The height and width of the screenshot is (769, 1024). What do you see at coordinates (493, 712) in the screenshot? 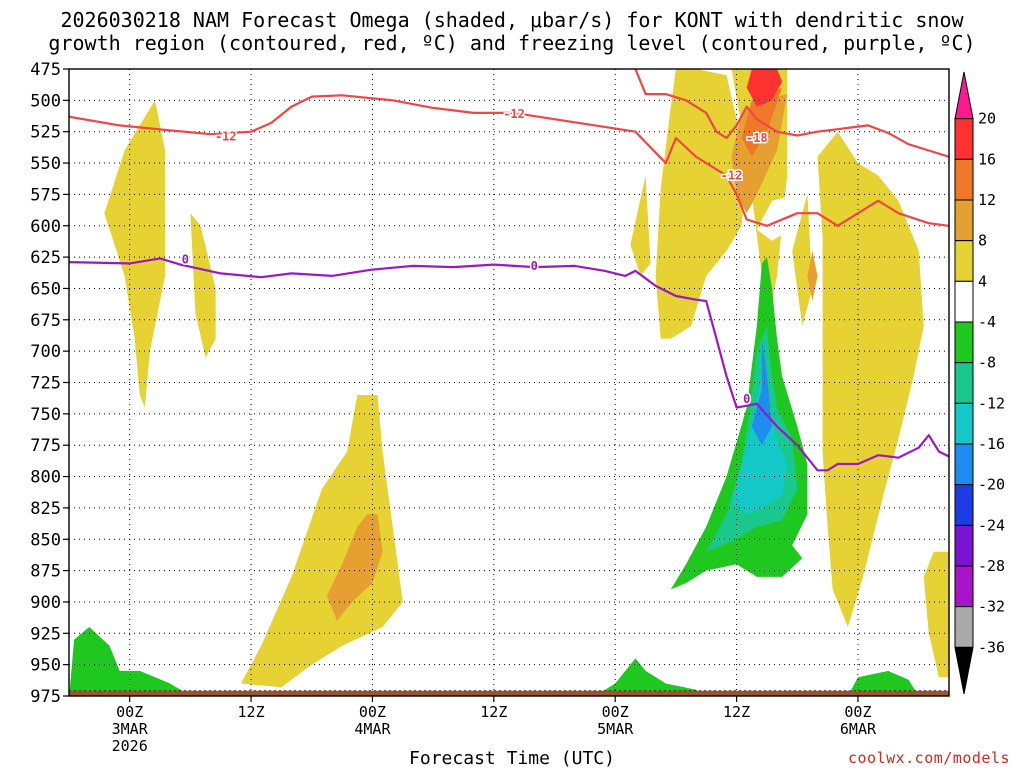
I see `x-tick-label-42-1: 12Z` at bounding box center [493, 712].